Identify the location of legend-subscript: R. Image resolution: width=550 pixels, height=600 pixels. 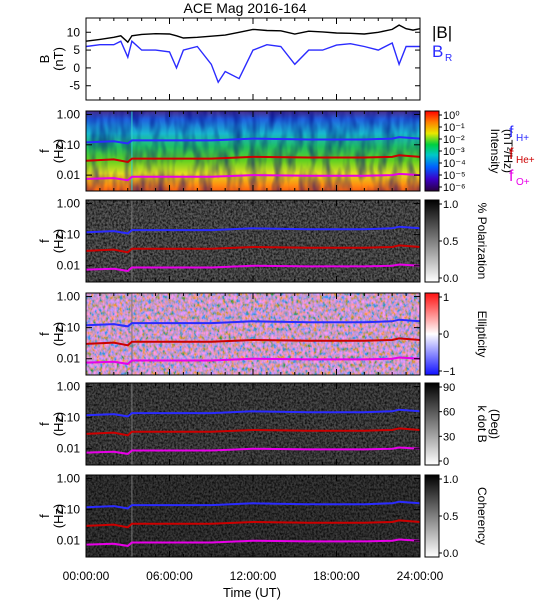
(448, 58).